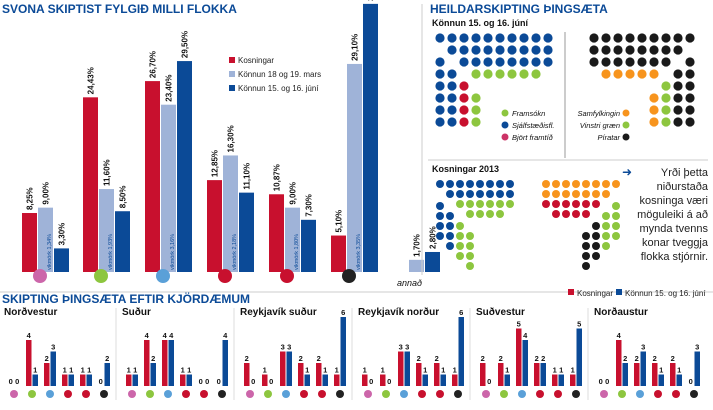  What do you see at coordinates (643, 347) in the screenshot?
I see `region-bar-label-5-2-1: 3` at bounding box center [643, 347].